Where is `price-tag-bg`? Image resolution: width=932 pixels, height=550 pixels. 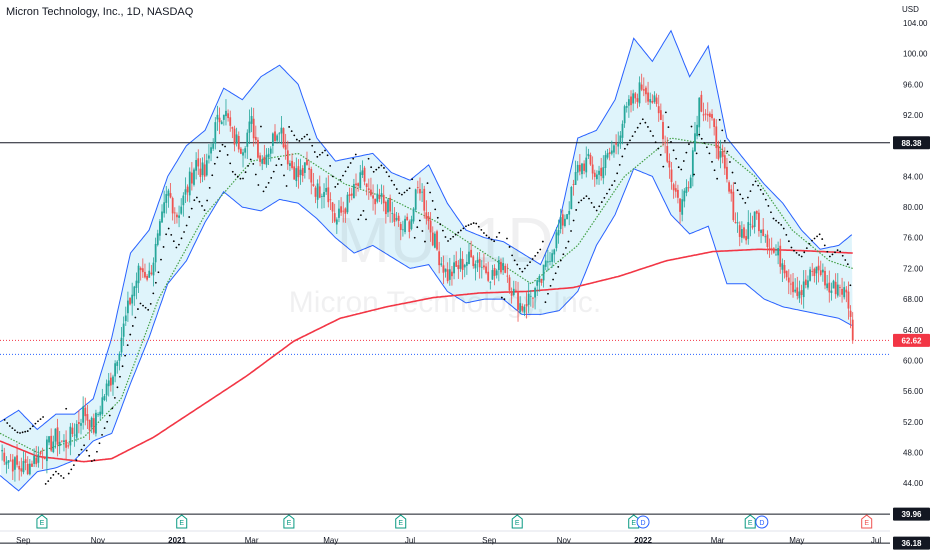 price-tag-bg is located at coordinates (911, 543).